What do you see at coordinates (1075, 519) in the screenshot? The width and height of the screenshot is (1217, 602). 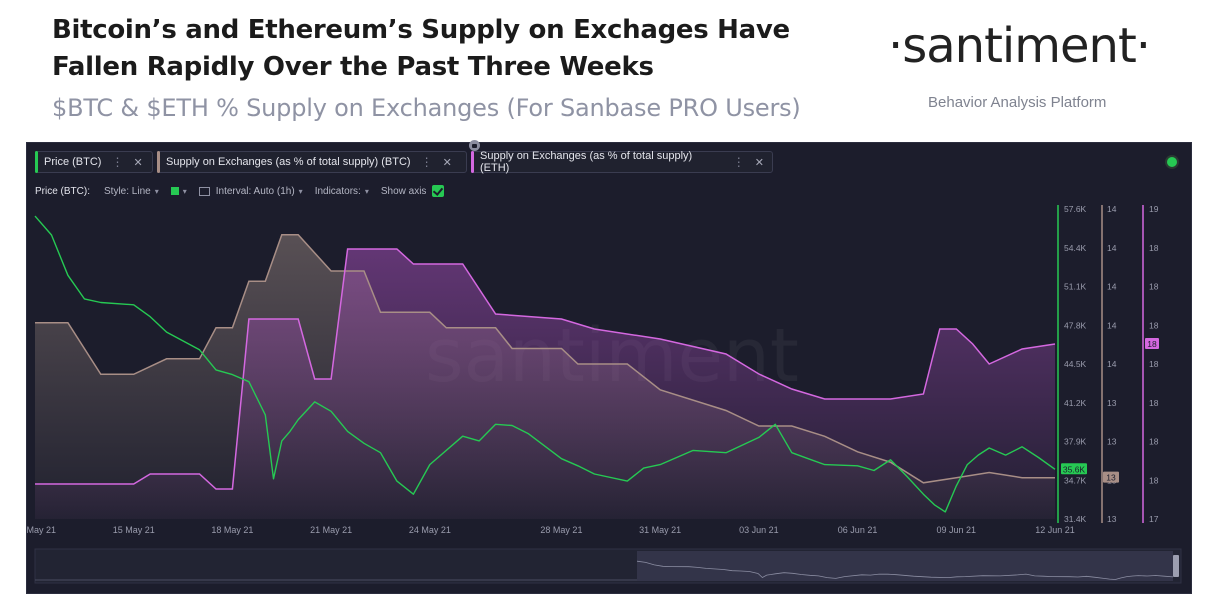 I see `y-tick-label: 31.4K` at bounding box center [1075, 519].